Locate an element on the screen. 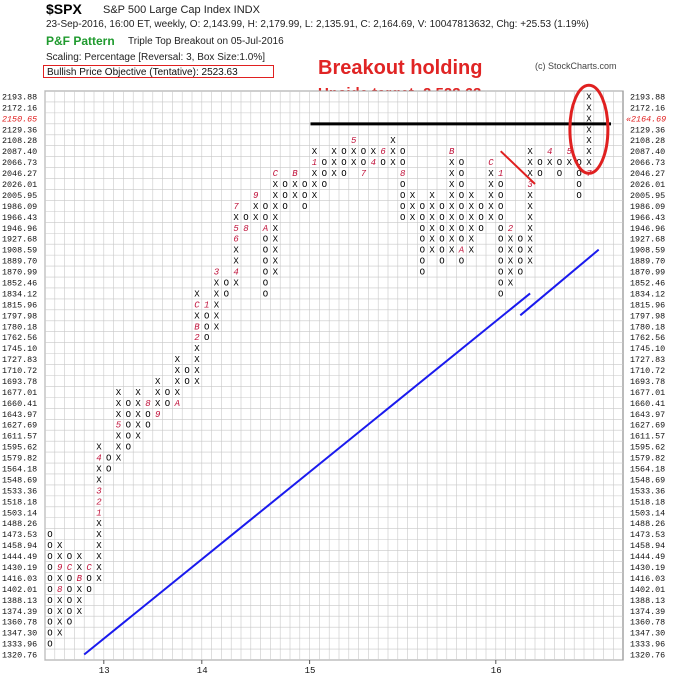  month-marker: 4 is located at coordinates (235, 273).